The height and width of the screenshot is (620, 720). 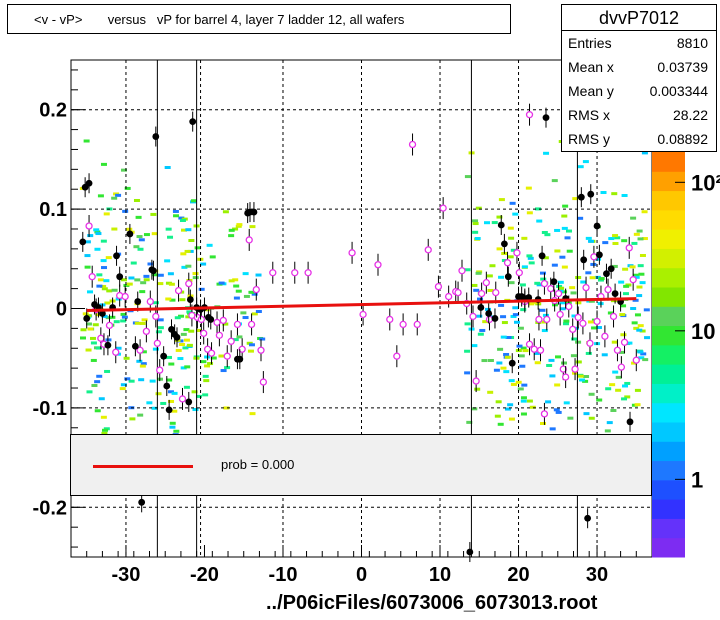 I want to click on stats-value: 8810, so click(x=692, y=43).